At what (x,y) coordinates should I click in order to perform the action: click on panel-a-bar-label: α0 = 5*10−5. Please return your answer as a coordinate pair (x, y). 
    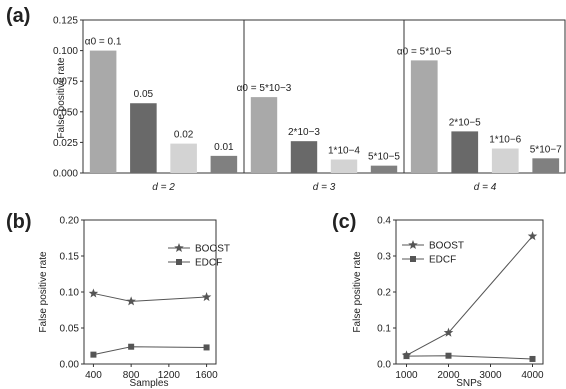
    Looking at the image, I should click on (424, 51).